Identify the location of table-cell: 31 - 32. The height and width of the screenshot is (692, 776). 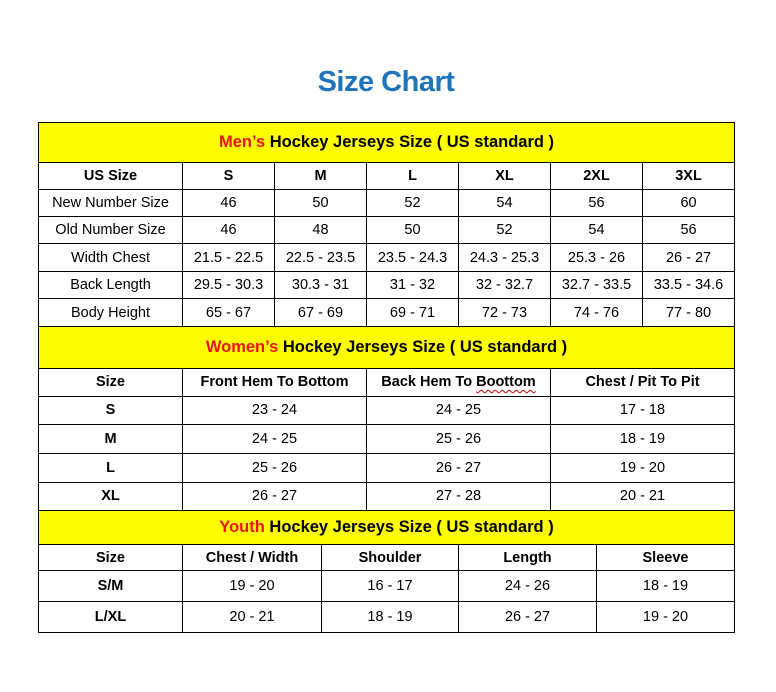
(412, 285).